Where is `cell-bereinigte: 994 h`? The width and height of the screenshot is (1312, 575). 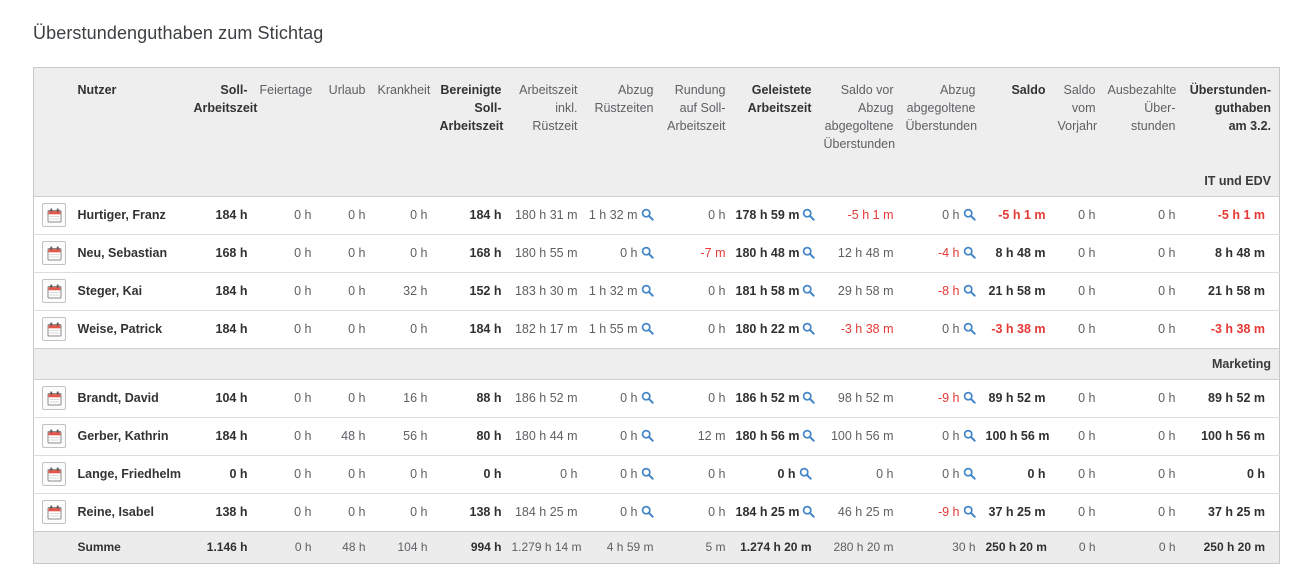
cell-bereinigte: 994 h is located at coordinates (472, 546).